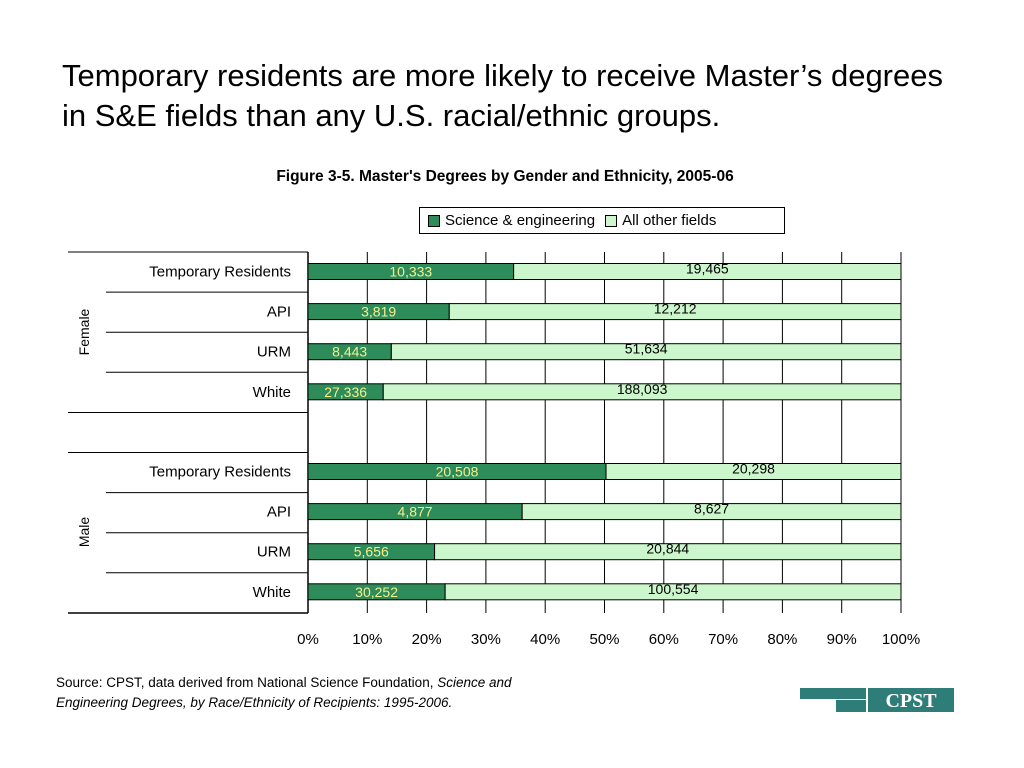  What do you see at coordinates (611, 220) in the screenshot?
I see `legend-swatch-other` at bounding box center [611, 220].